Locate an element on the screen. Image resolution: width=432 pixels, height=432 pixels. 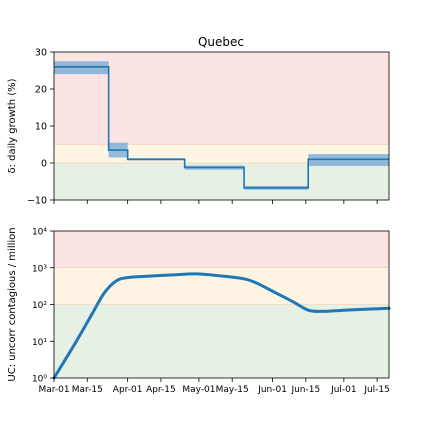
y-tick-label: 30 is located at coordinates (41, 53).